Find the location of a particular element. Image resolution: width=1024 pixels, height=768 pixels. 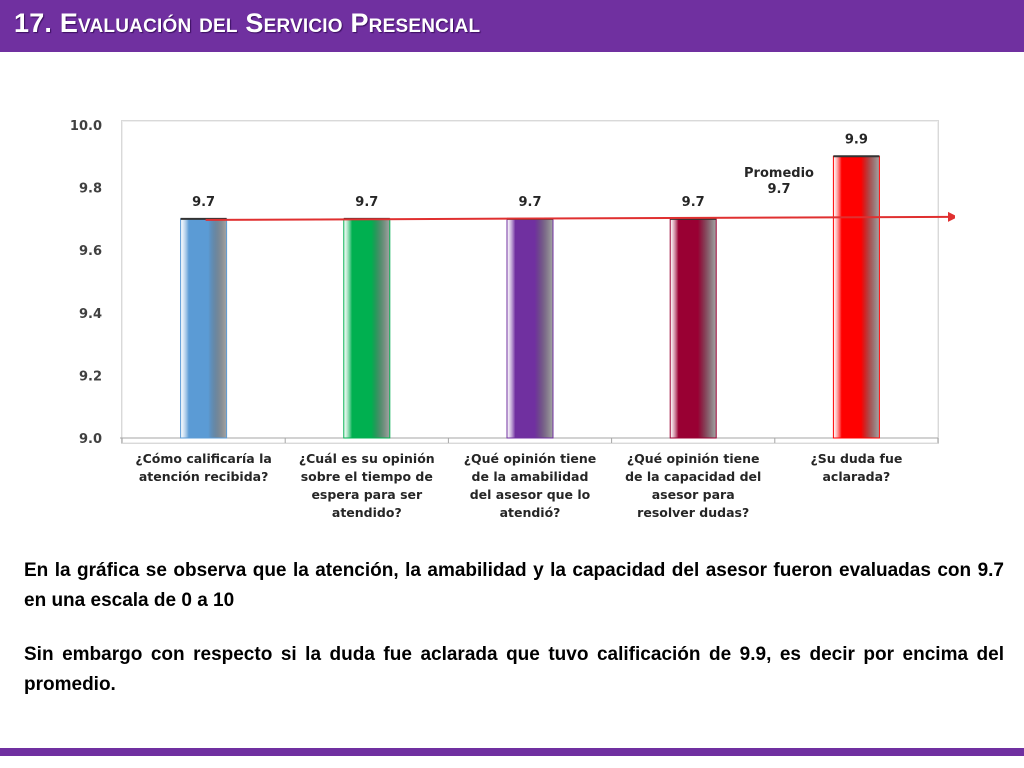

category-label-line: de la capacidad del is located at coordinates (693, 476).